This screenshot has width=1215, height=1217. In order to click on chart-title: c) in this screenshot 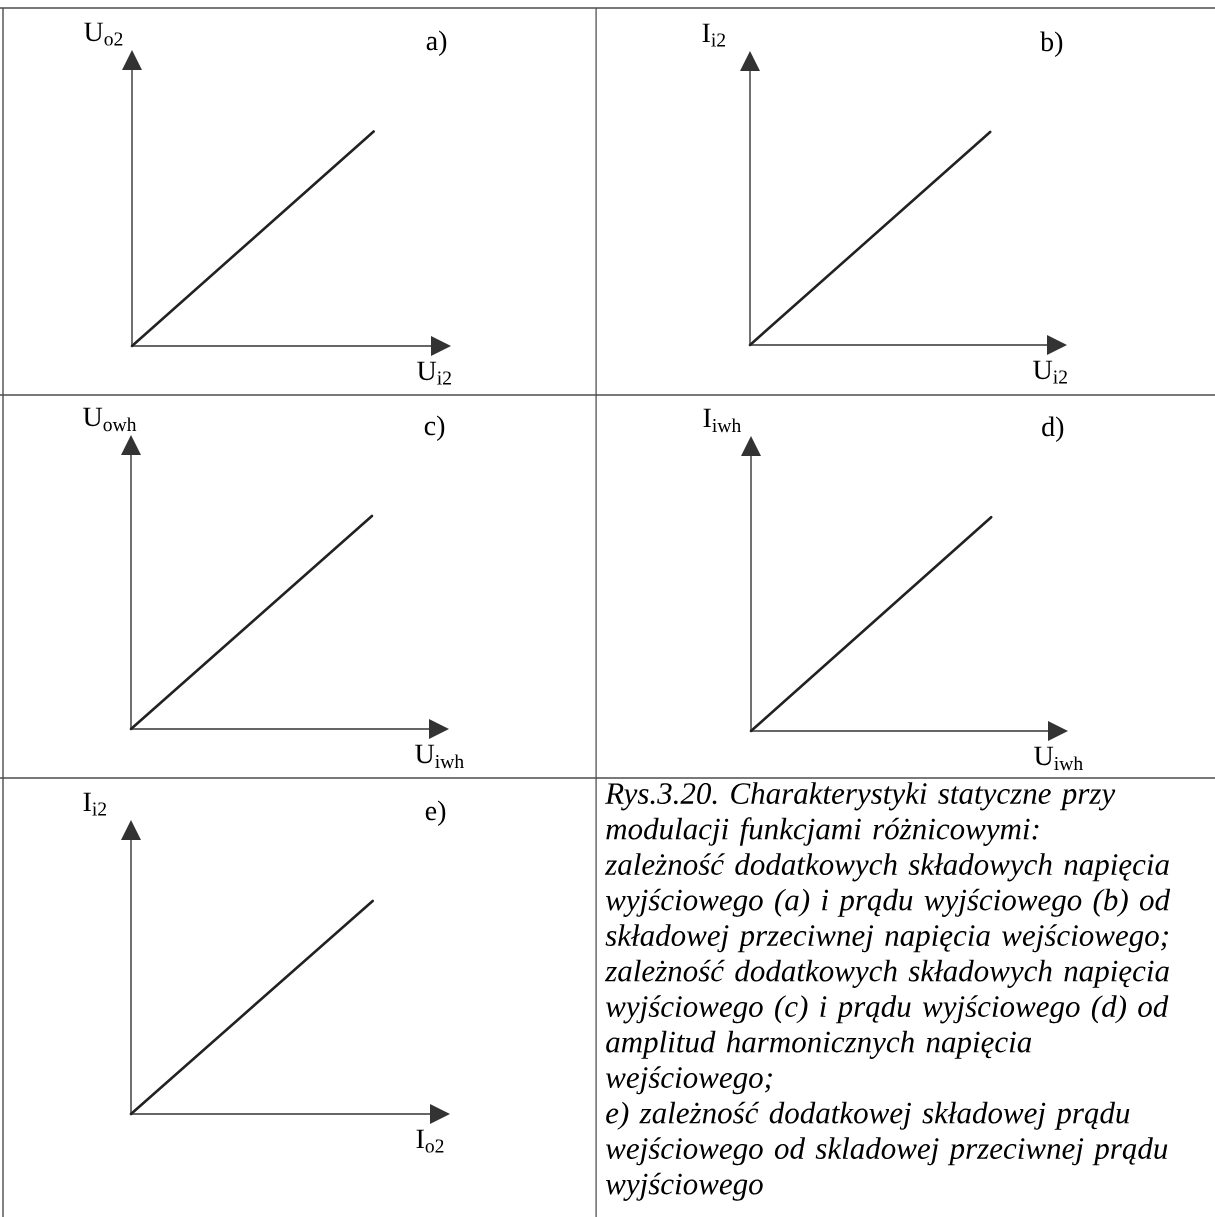, I will do `click(434, 428)`.